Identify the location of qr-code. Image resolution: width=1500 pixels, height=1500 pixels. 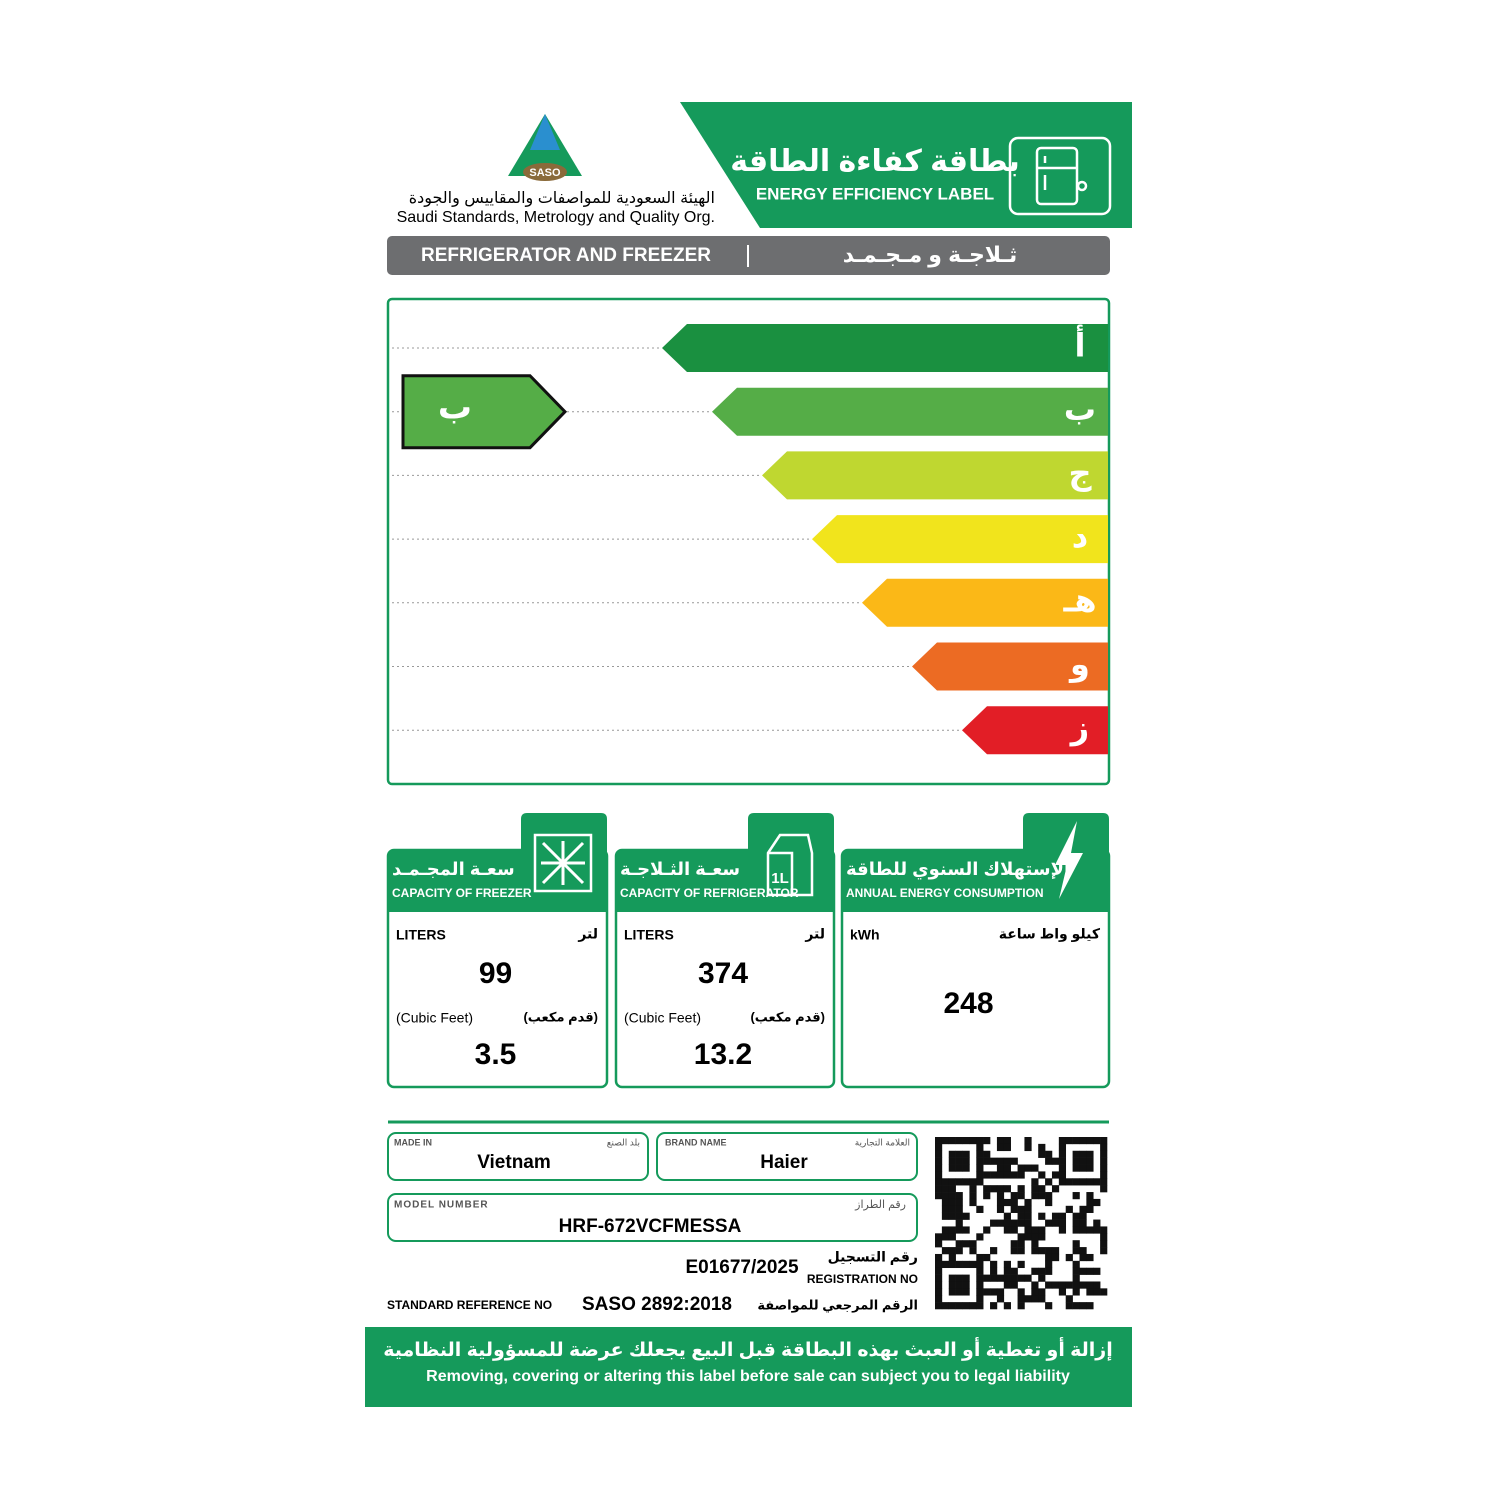
(1021, 1223).